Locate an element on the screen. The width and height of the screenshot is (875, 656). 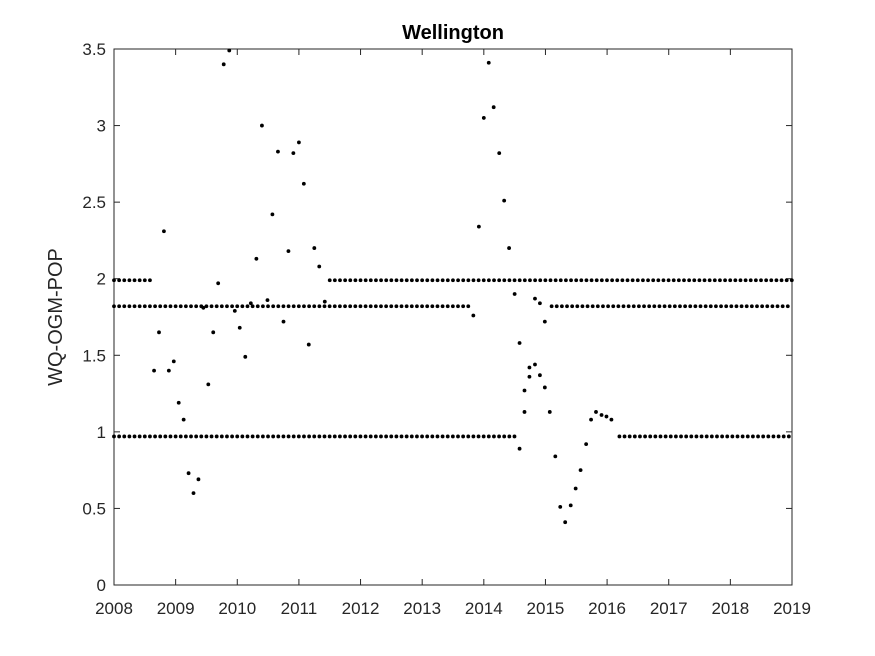
x-tick-label: 2018 is located at coordinates (730, 608).